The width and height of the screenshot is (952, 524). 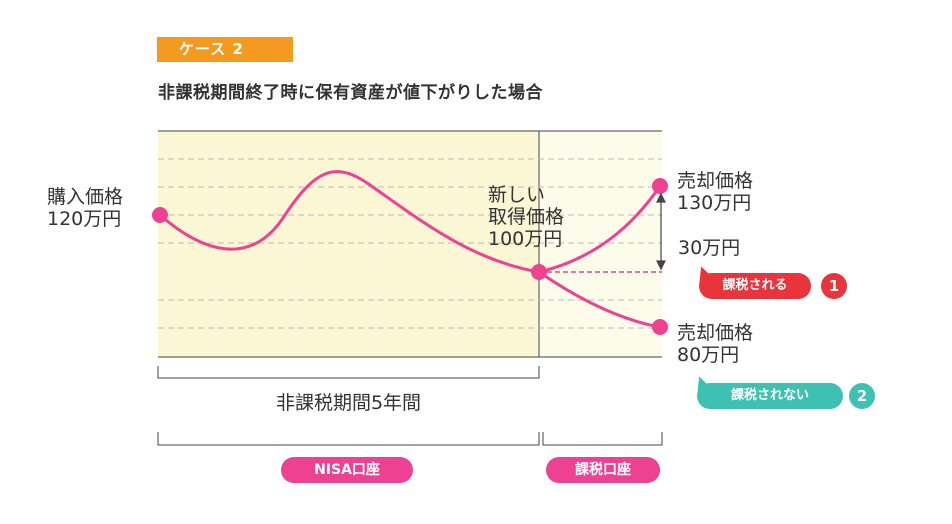 What do you see at coordinates (349, 222) in the screenshot?
I see `price-curve` at bounding box center [349, 222].